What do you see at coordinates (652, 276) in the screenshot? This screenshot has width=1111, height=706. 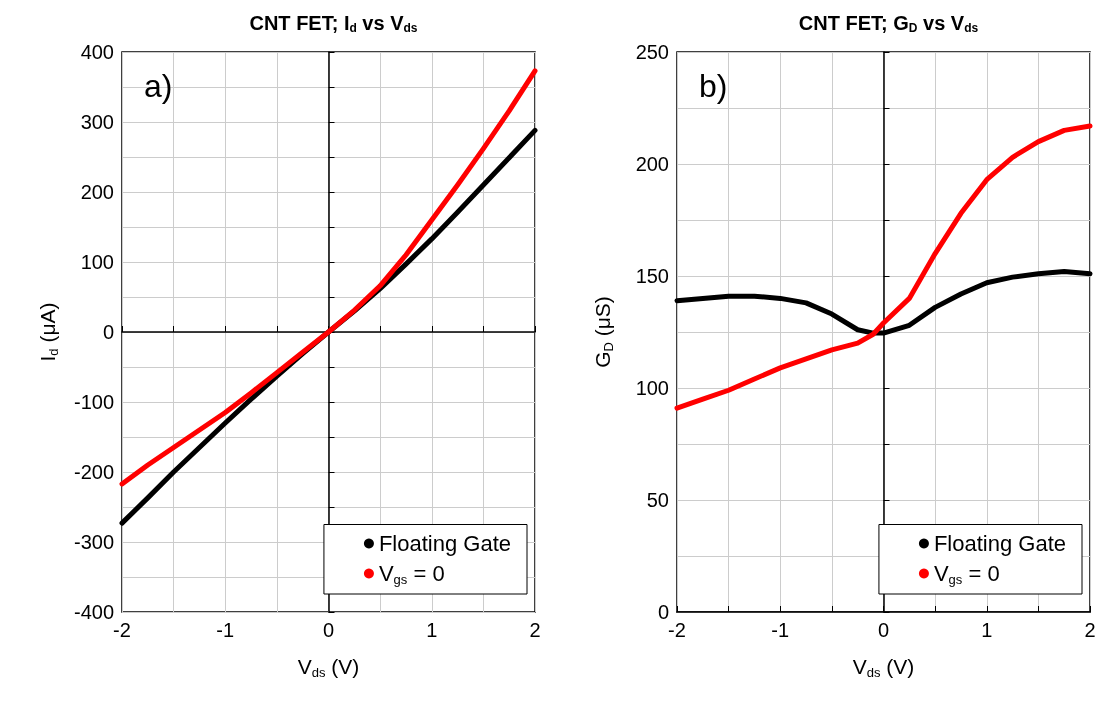 I see `y-tick-label: 150` at bounding box center [652, 276].